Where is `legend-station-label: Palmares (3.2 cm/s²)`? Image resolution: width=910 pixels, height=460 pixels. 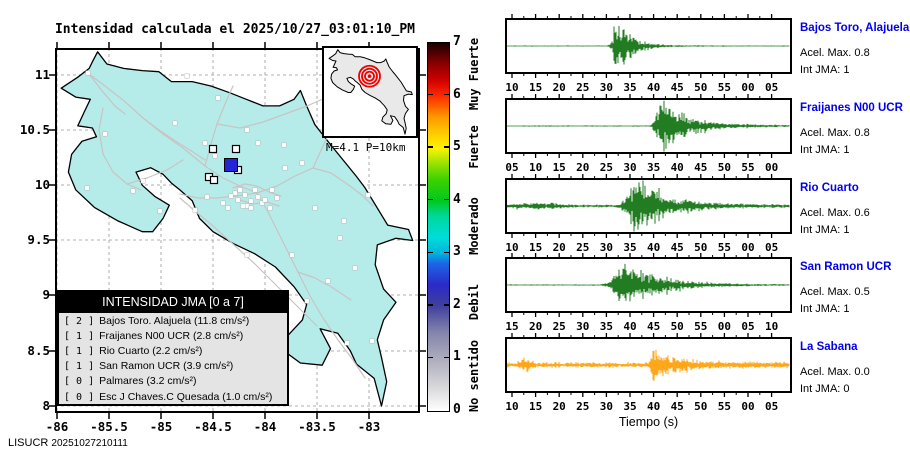 legend-station-label: Palmares (3.2 cm/s²) is located at coordinates (148, 381).